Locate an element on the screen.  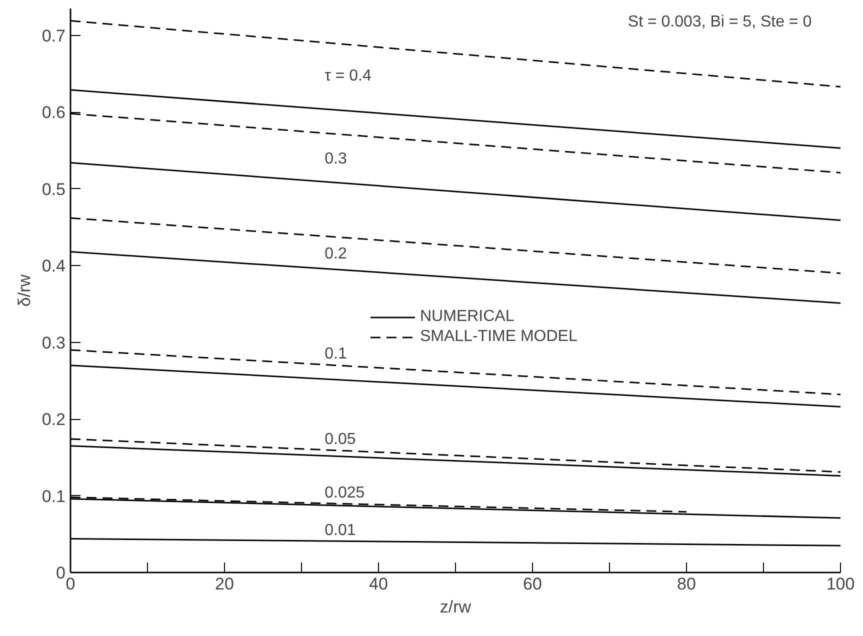
y-tick-label: 0.4 is located at coordinates (54, 266).